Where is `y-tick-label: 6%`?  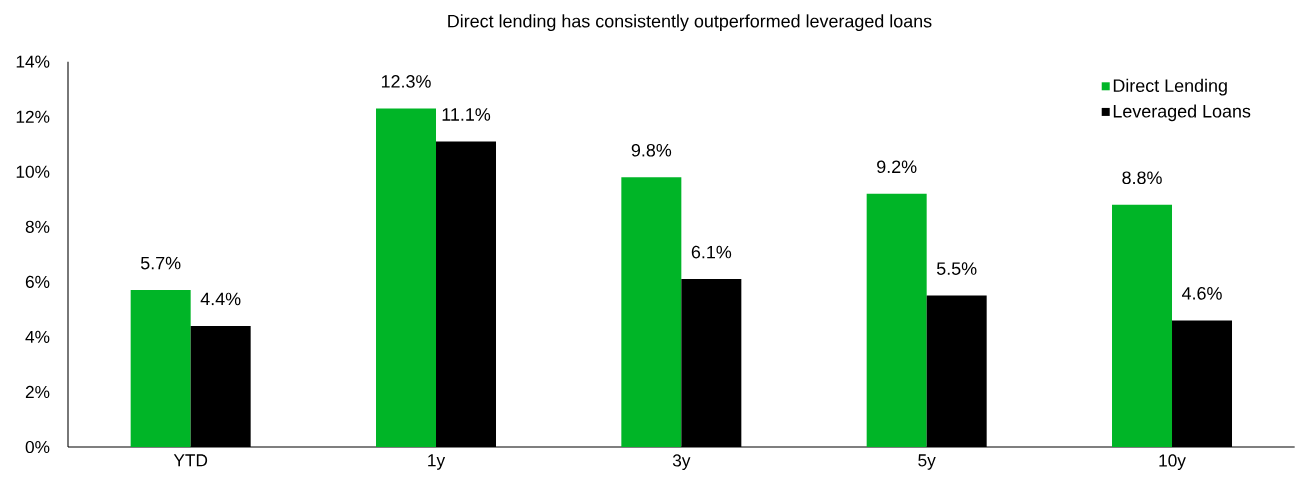 y-tick-label: 6% is located at coordinates (37, 281).